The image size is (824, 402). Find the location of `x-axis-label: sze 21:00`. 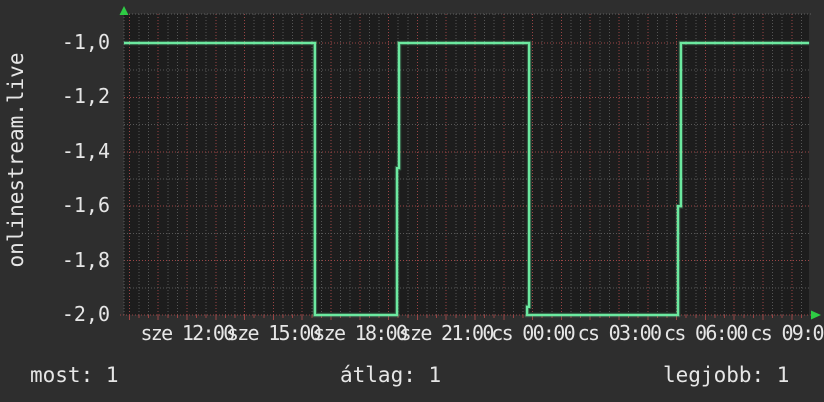

x-axis-label: sze 21:00 is located at coordinates (447, 333).